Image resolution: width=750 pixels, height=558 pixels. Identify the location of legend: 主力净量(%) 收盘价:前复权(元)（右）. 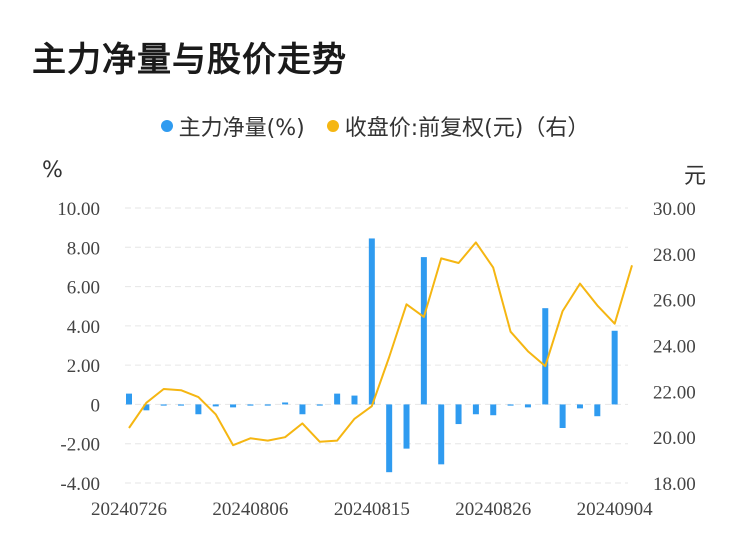
(375, 126).